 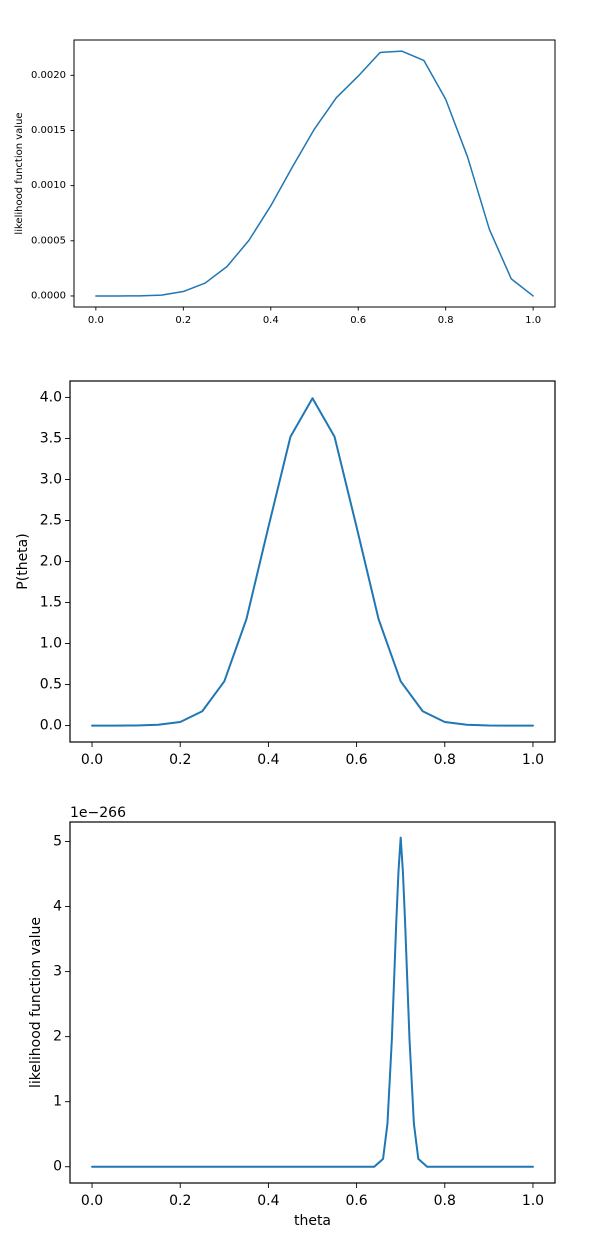 What do you see at coordinates (312, 1221) in the screenshot?
I see `x-axis-label: theta` at bounding box center [312, 1221].